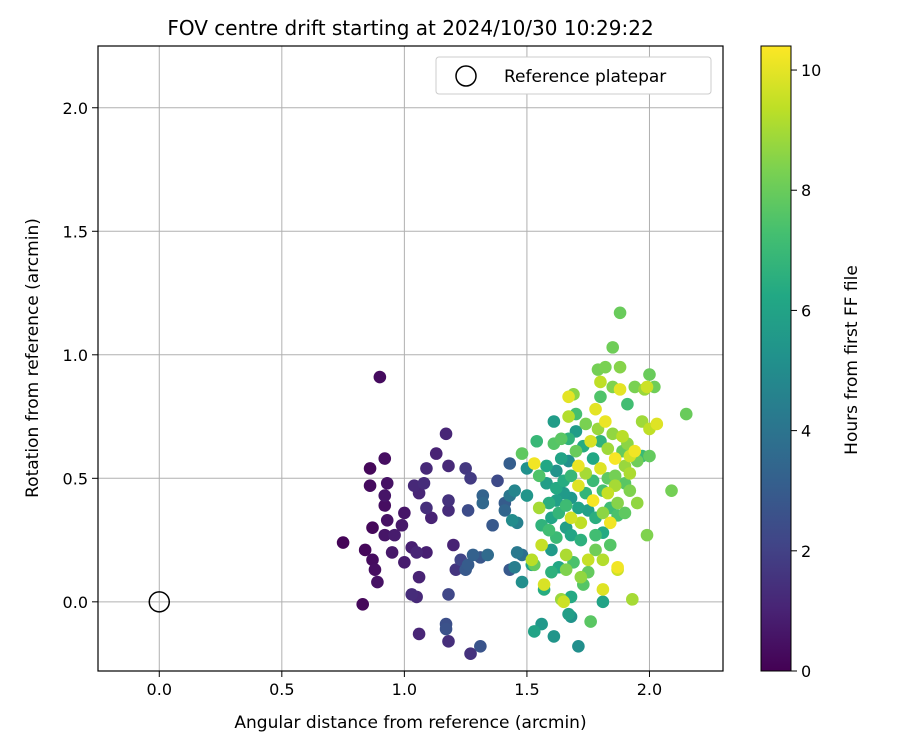  I want to click on colorbar-label: Hours from first FF file, so click(852, 360).